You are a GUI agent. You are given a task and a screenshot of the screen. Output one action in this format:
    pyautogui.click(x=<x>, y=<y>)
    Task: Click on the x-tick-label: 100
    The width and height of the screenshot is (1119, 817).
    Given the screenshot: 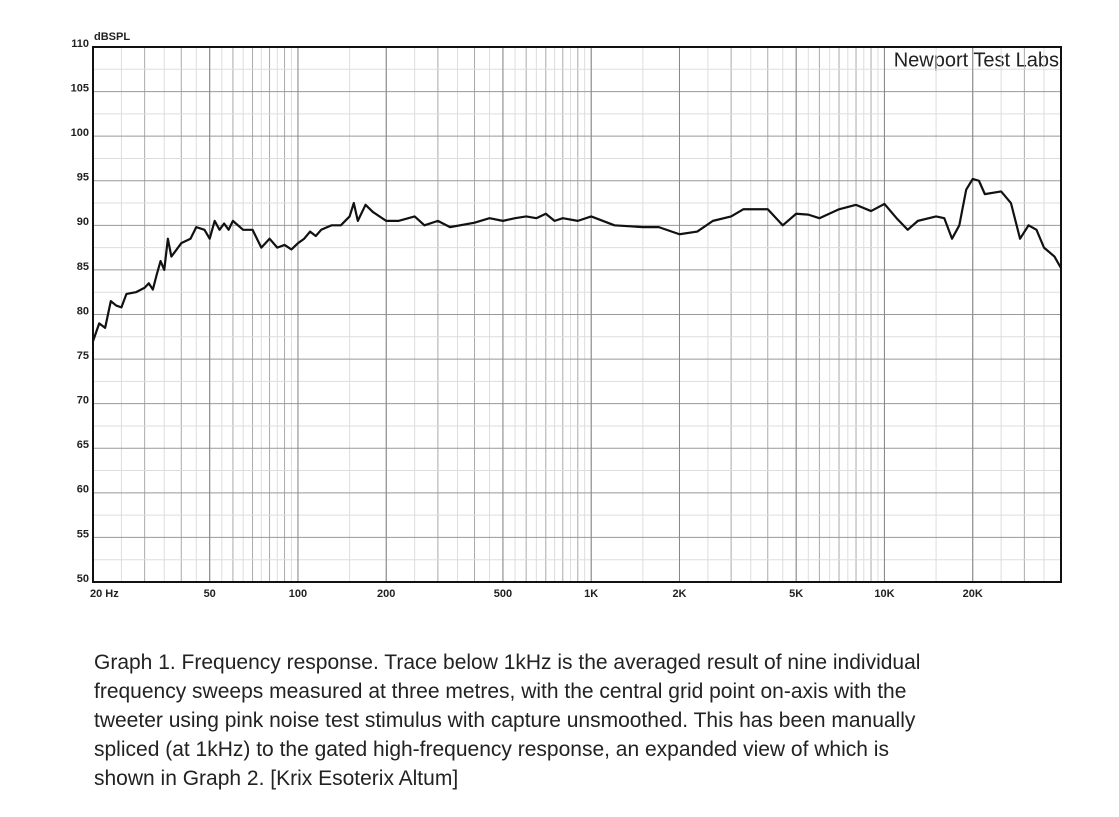 What is the action you would take?
    pyautogui.click(x=298, y=594)
    